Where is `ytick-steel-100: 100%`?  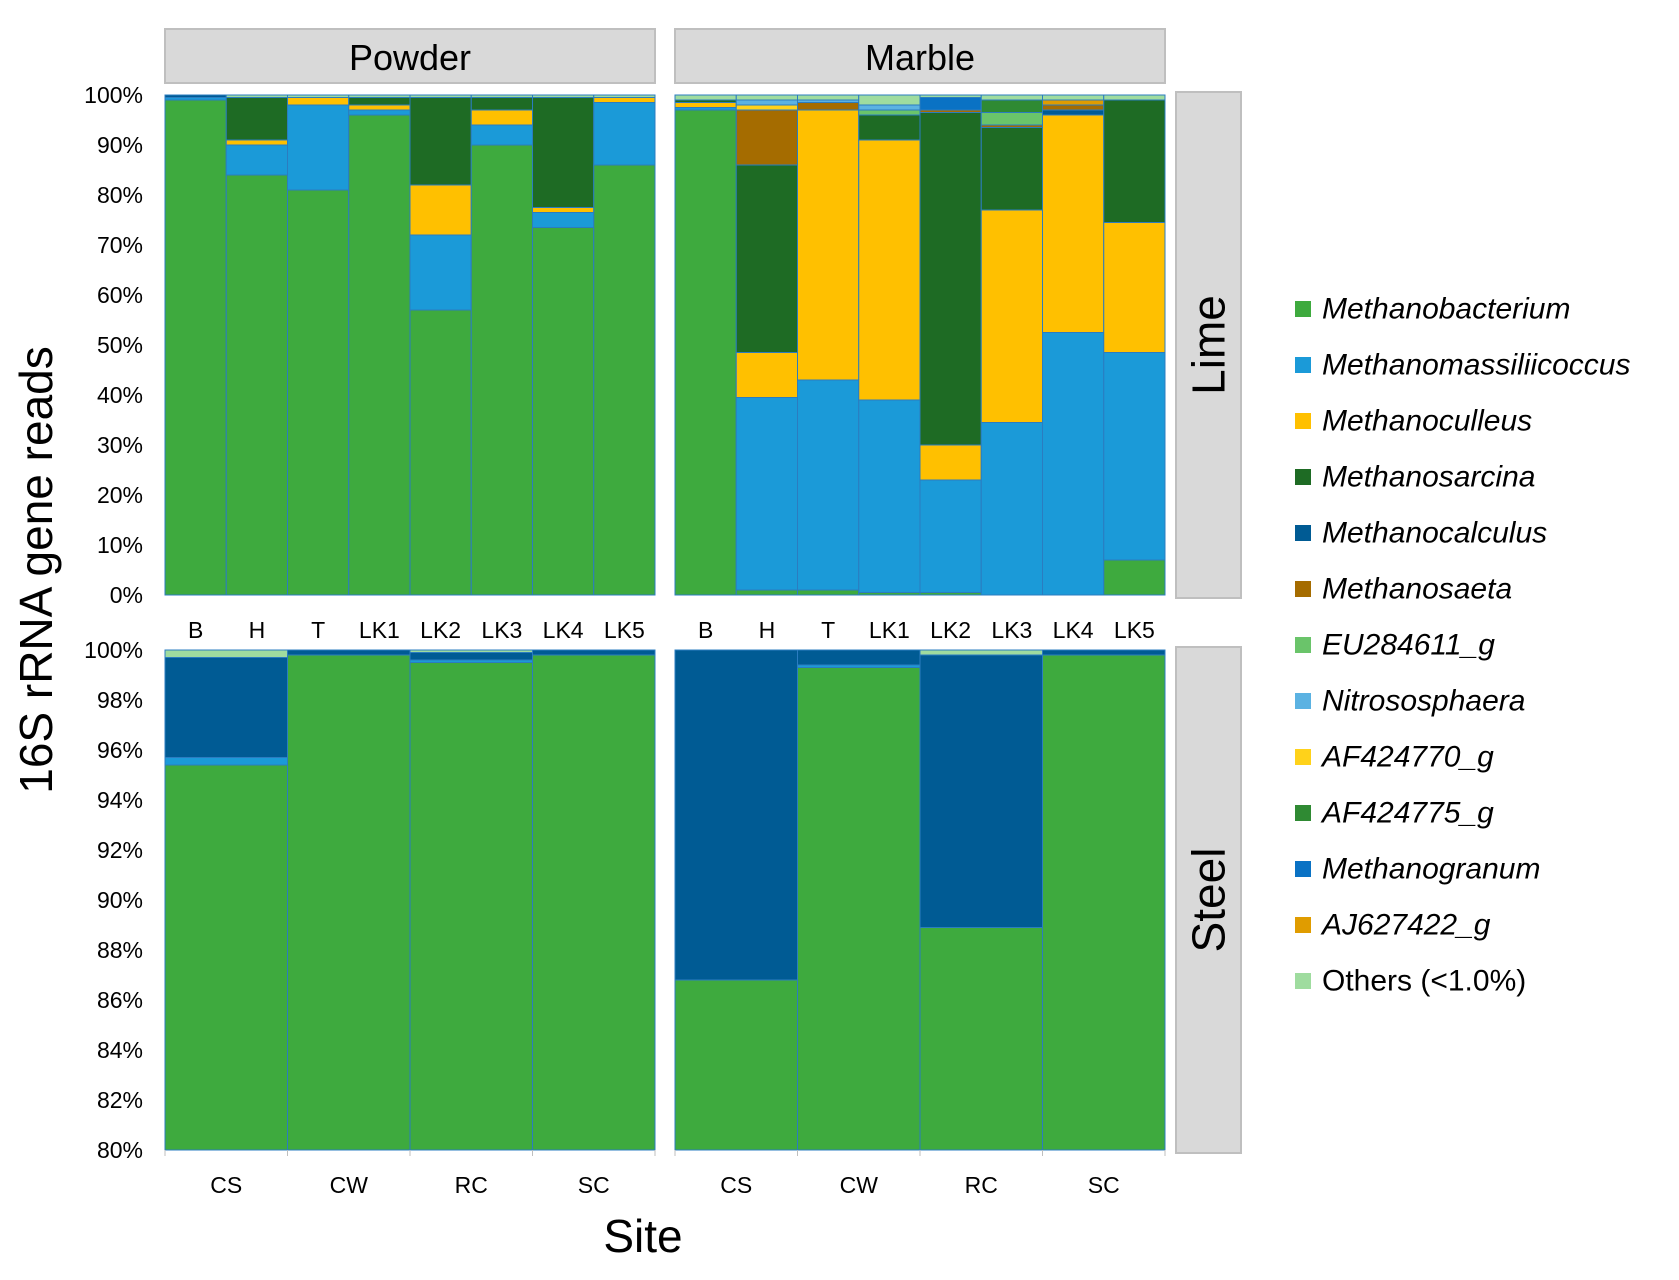
ytick-steel-100: 100% is located at coordinates (113, 650).